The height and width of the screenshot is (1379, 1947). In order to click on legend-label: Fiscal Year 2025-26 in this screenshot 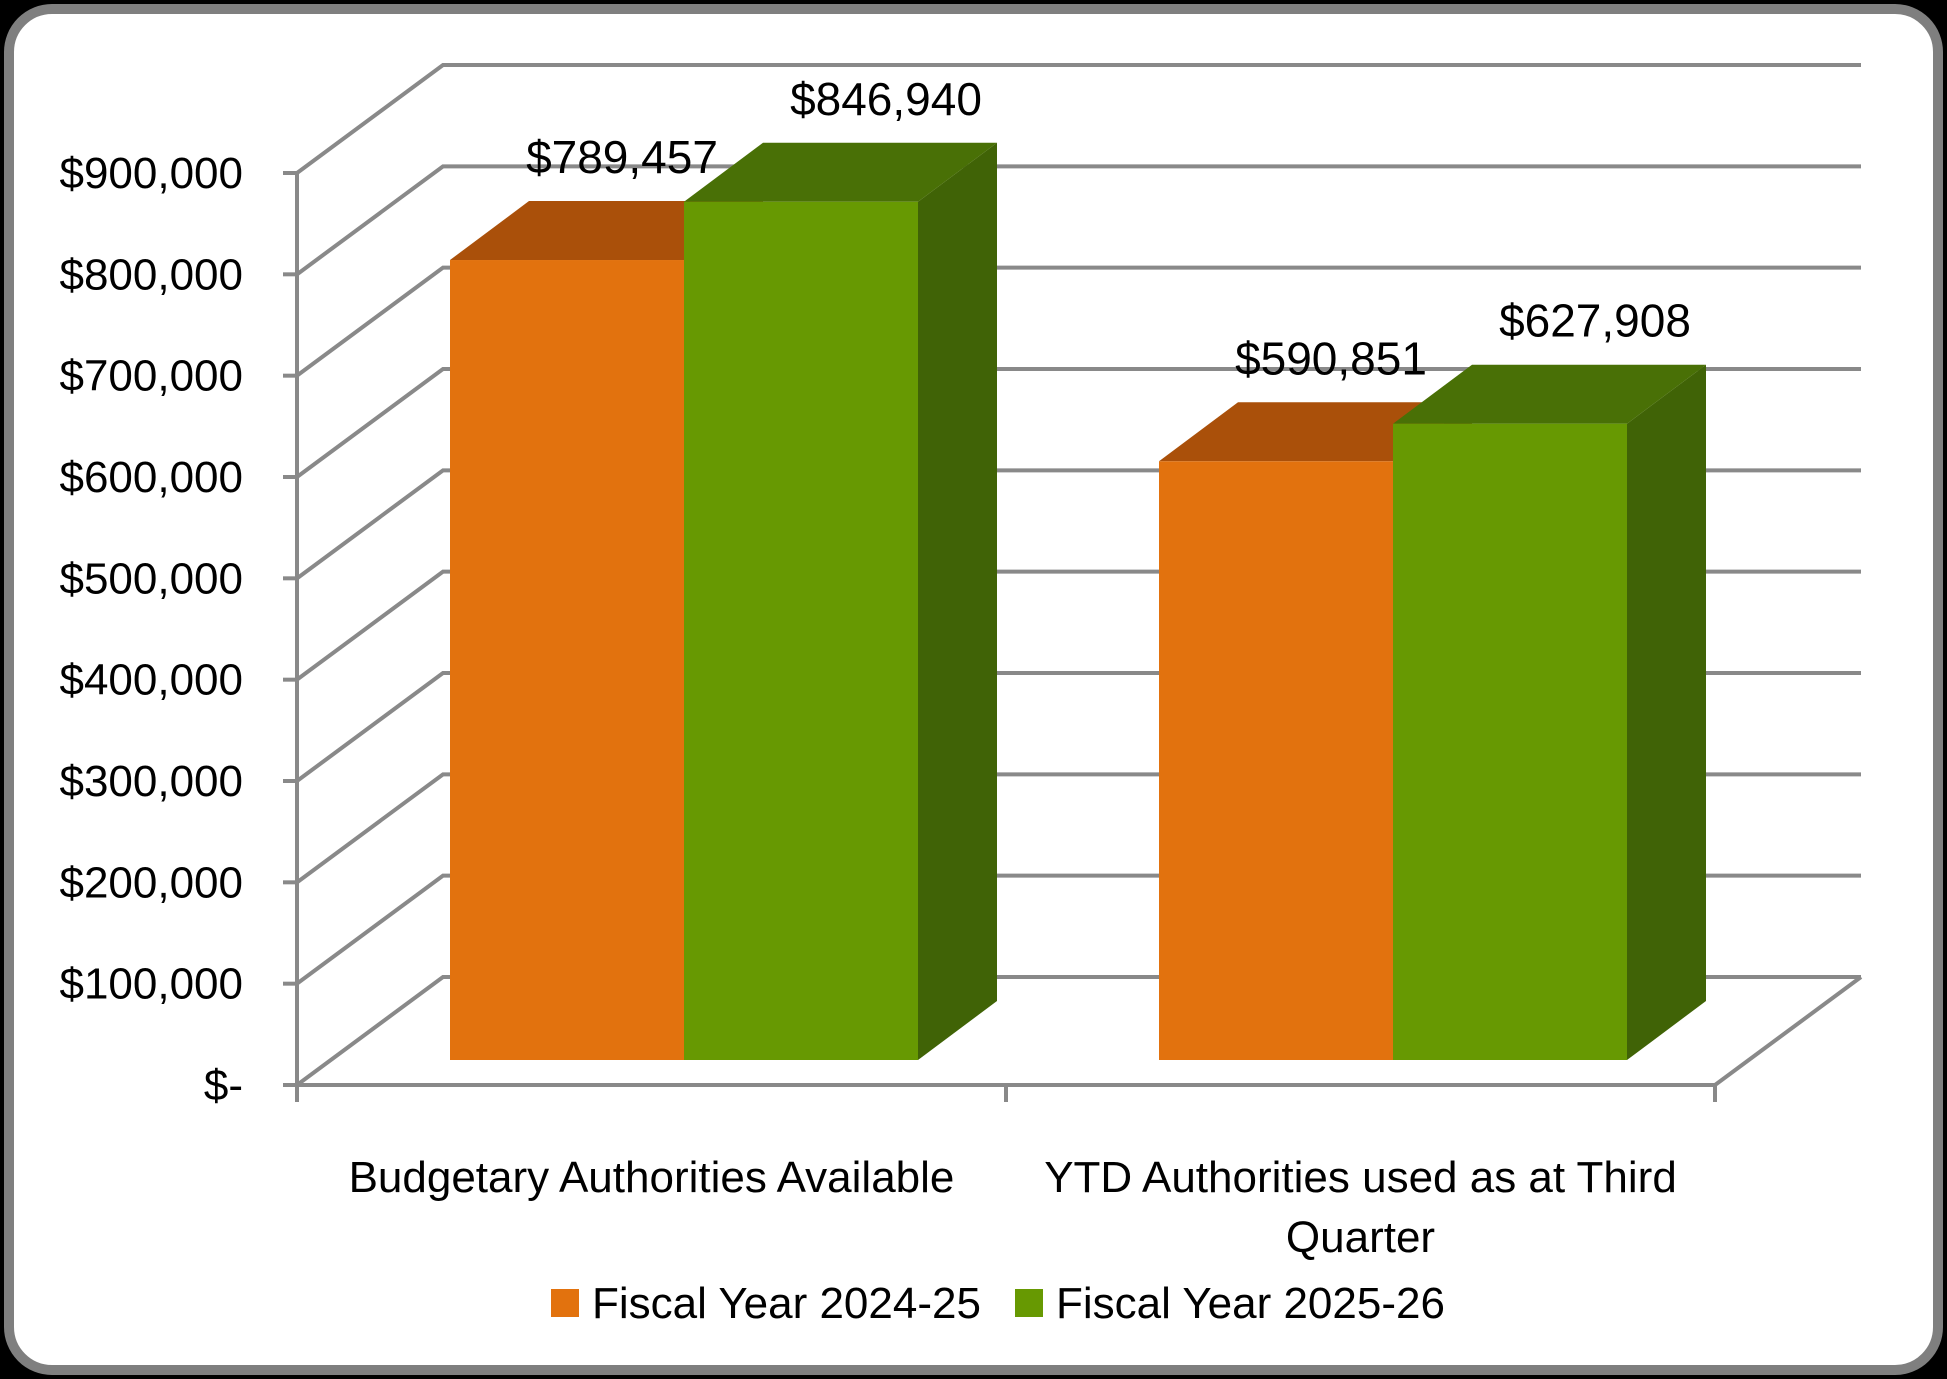, I will do `click(1250, 1303)`.